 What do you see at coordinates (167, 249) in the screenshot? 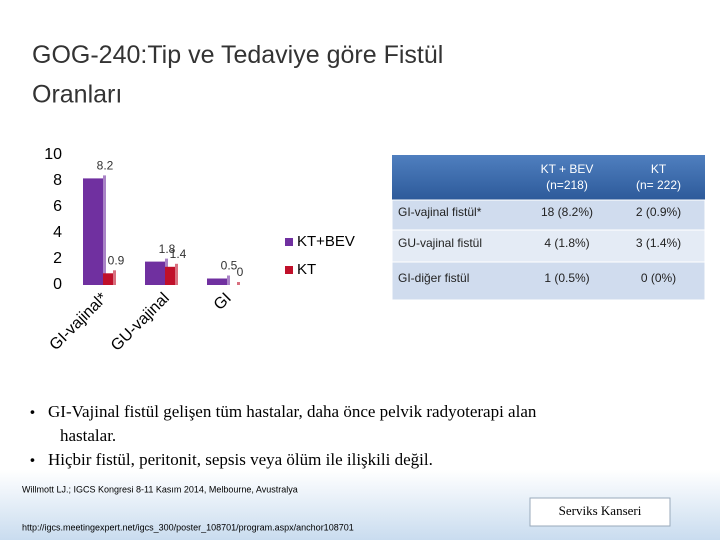
I see `data-label: 1.8` at bounding box center [167, 249].